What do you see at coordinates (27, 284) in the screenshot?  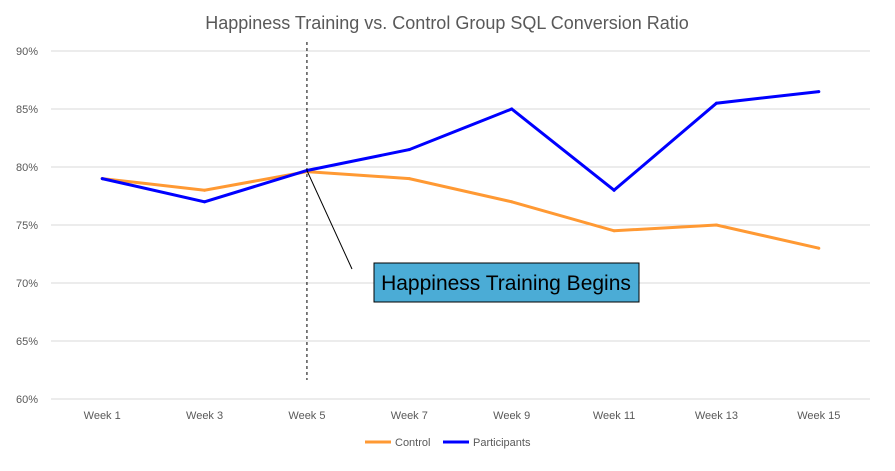 I see `y-tick-label: 70%` at bounding box center [27, 284].